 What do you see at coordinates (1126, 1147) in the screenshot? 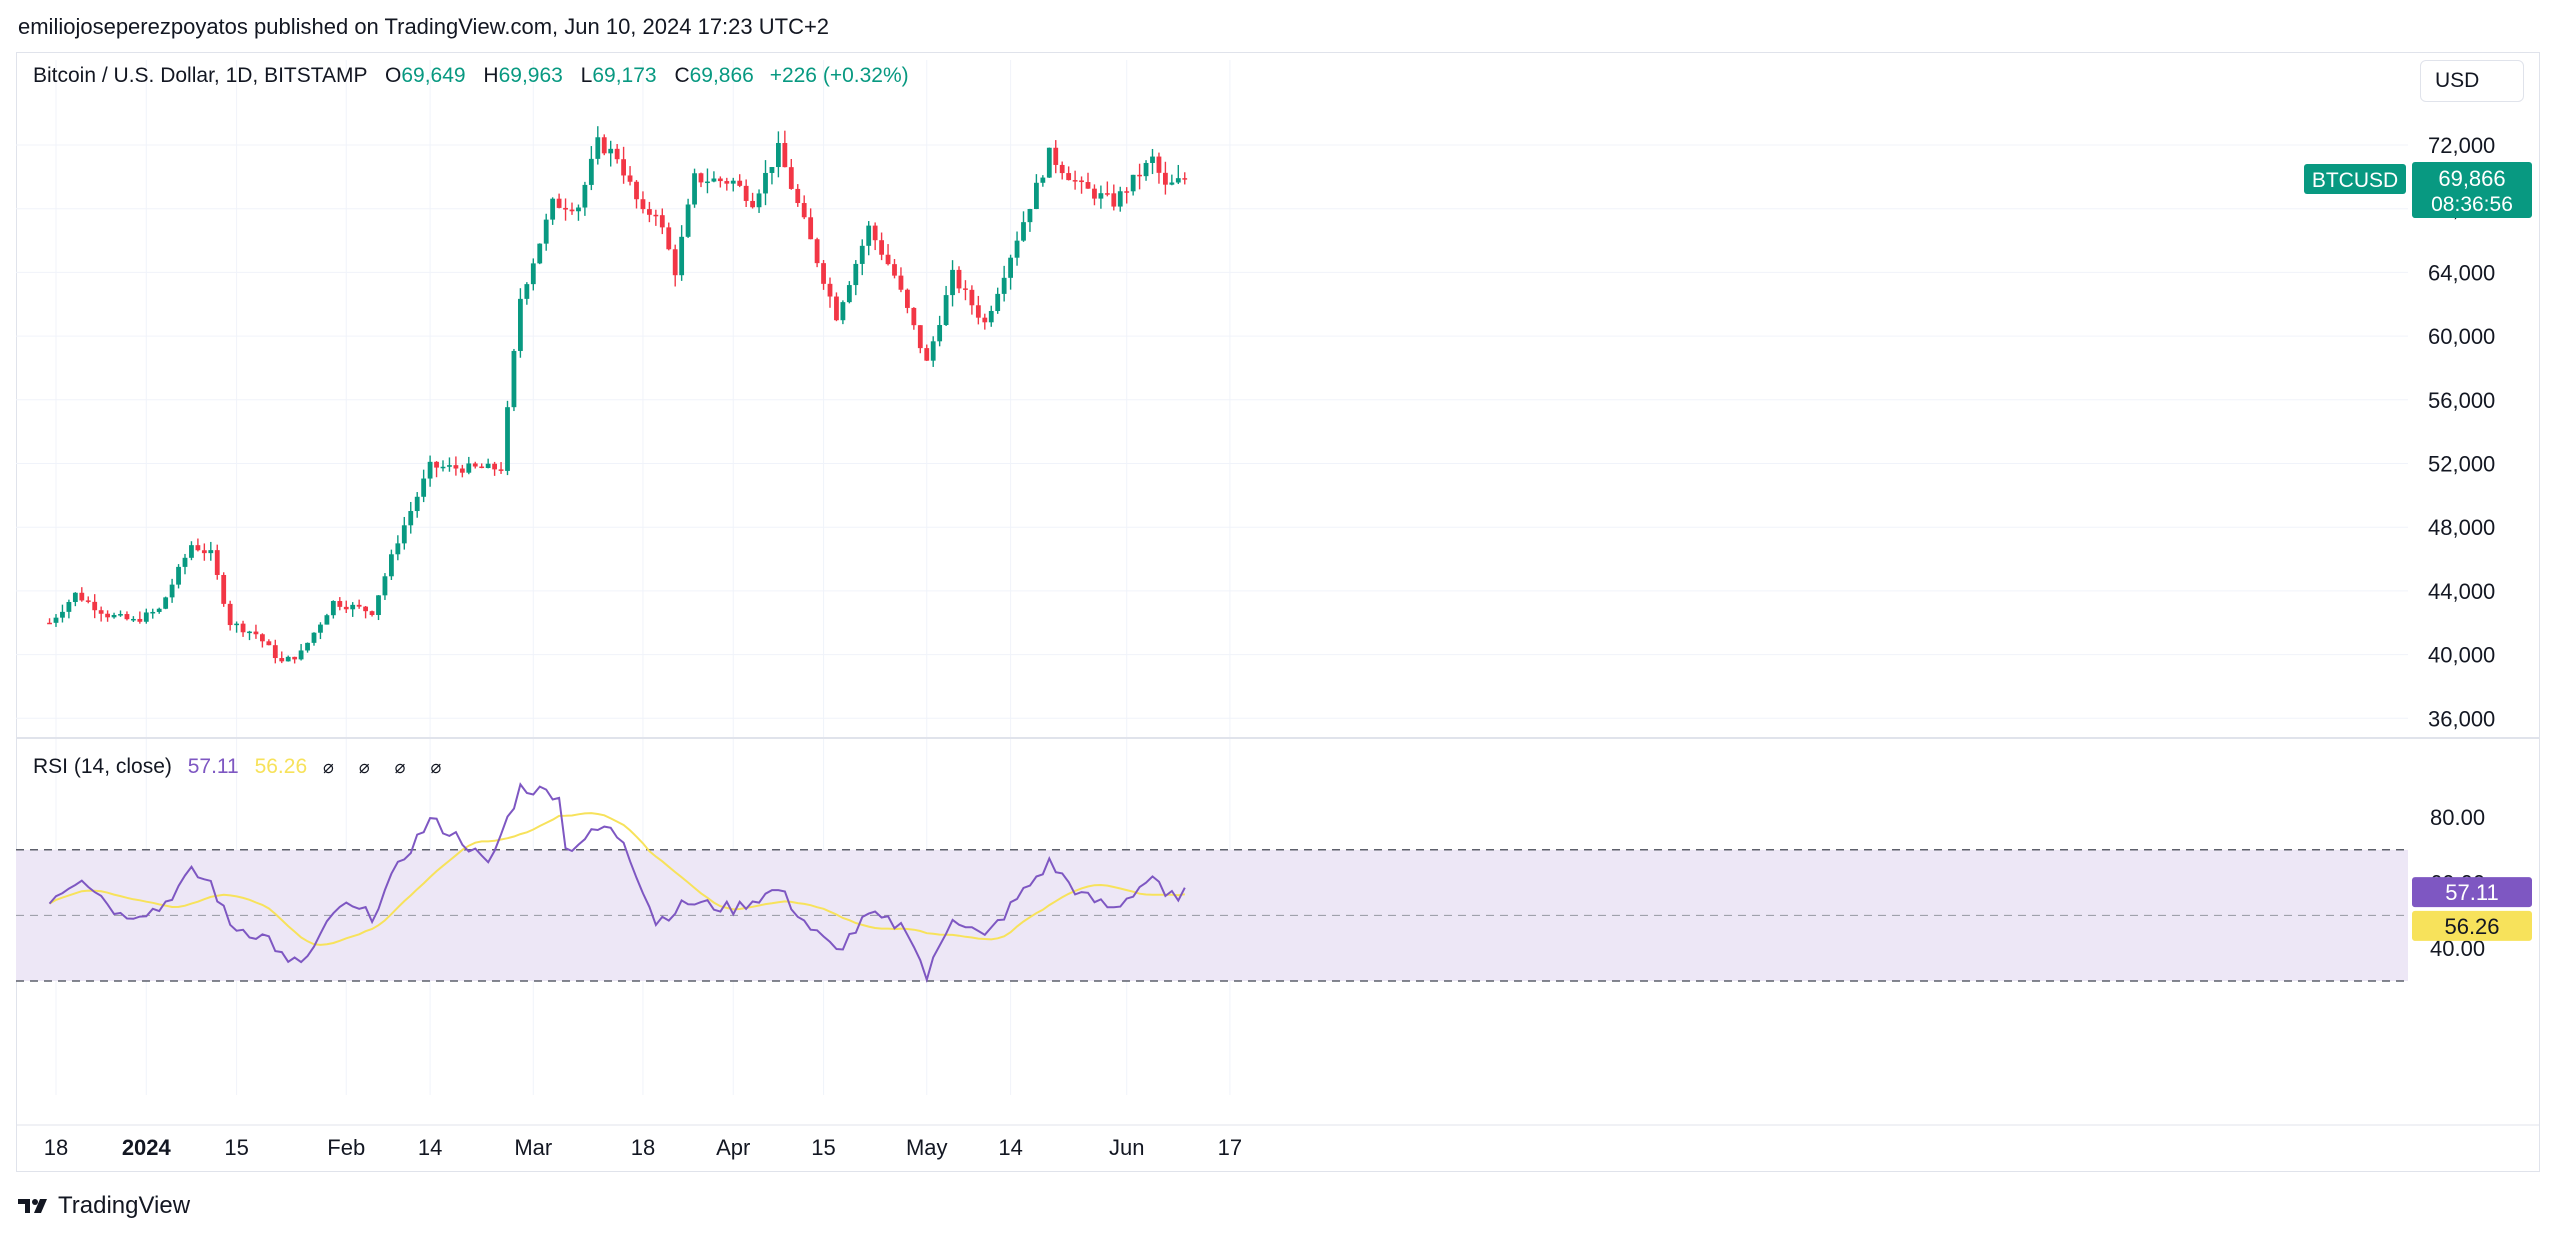
I see `date-tick-label: Jun` at bounding box center [1126, 1147].